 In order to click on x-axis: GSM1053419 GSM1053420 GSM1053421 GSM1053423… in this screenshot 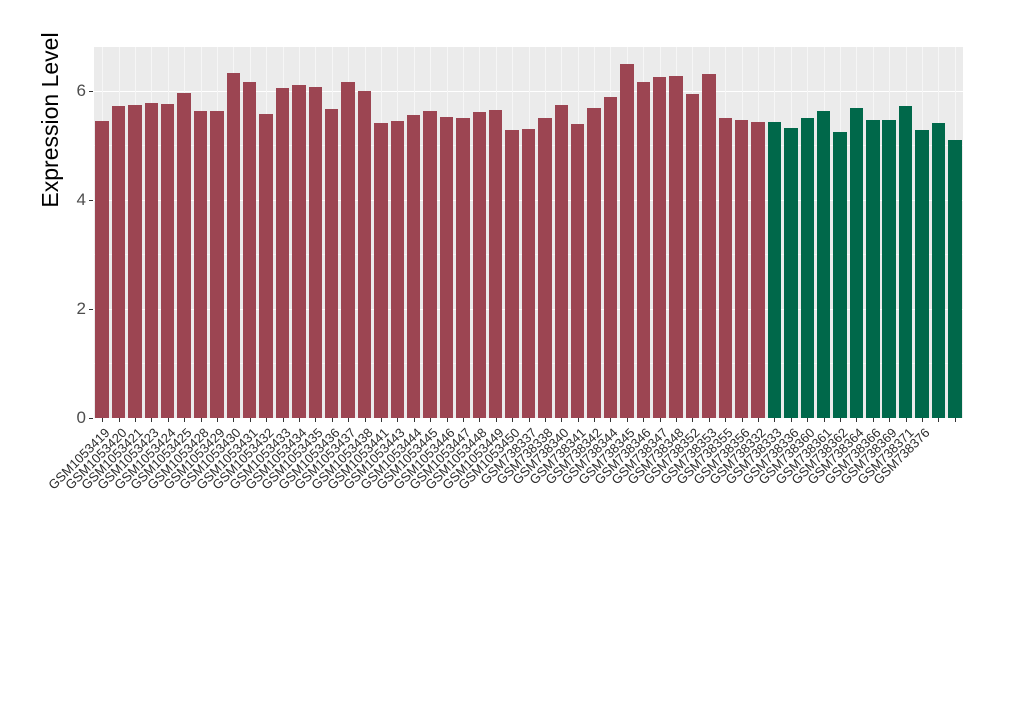, I will do `click(500, 455)`.